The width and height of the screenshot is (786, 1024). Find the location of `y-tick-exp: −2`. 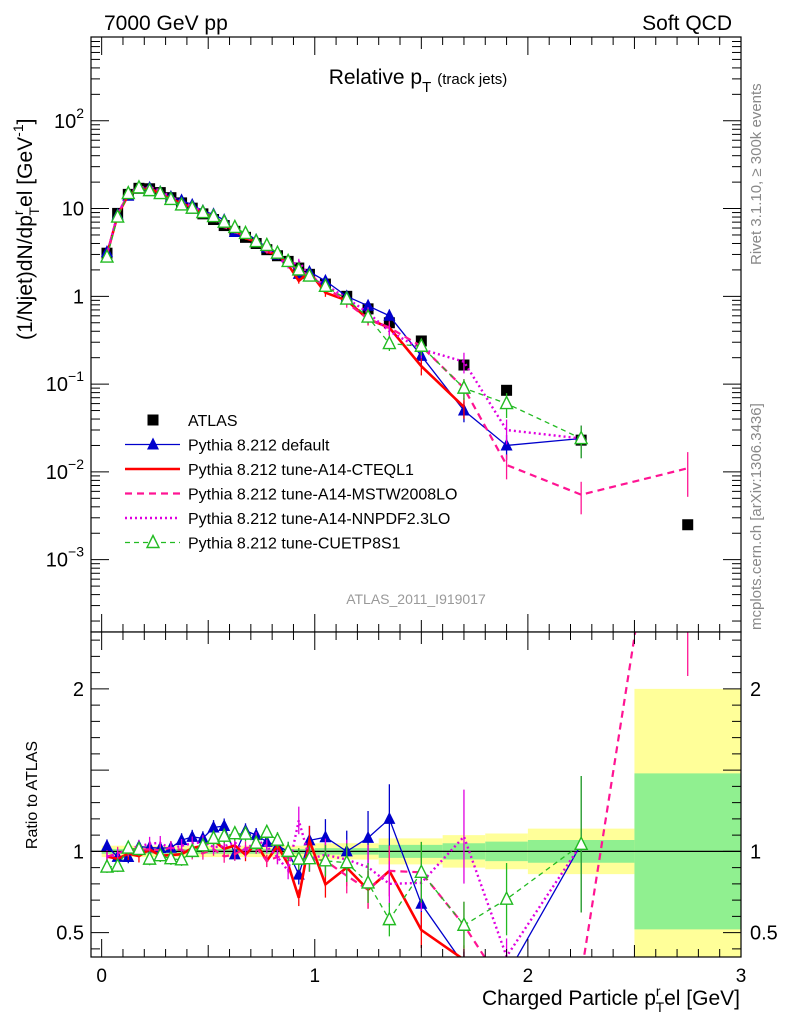

y-tick-exp: −2 is located at coordinates (76, 464).